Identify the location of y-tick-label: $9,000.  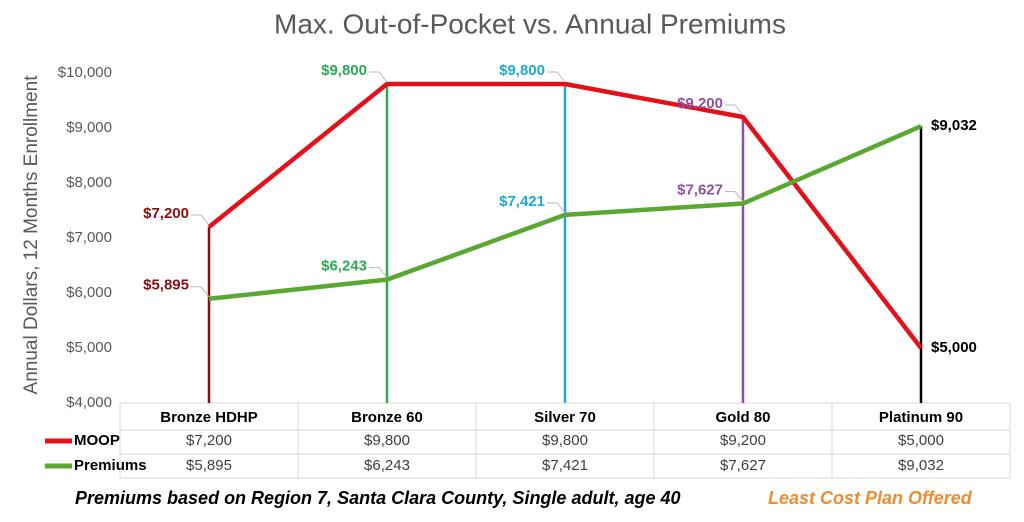
(89, 127).